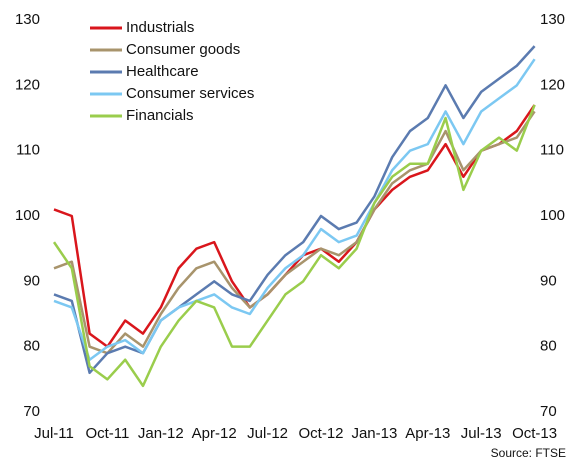 The height and width of the screenshot is (467, 577). Describe the element at coordinates (552, 150) in the screenshot. I see `y2-tick-label: 110` at that location.